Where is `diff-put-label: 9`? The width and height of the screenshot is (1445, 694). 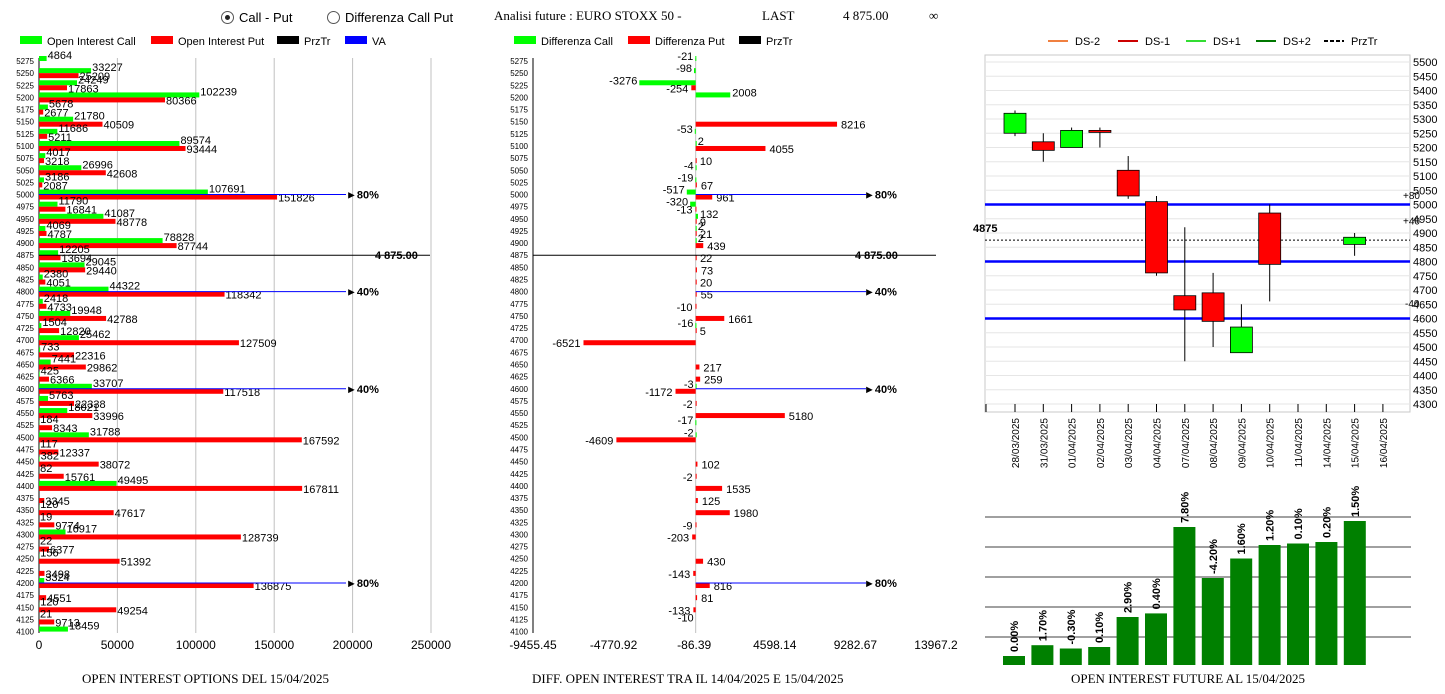 diff-put-label: 9 is located at coordinates (703, 223).